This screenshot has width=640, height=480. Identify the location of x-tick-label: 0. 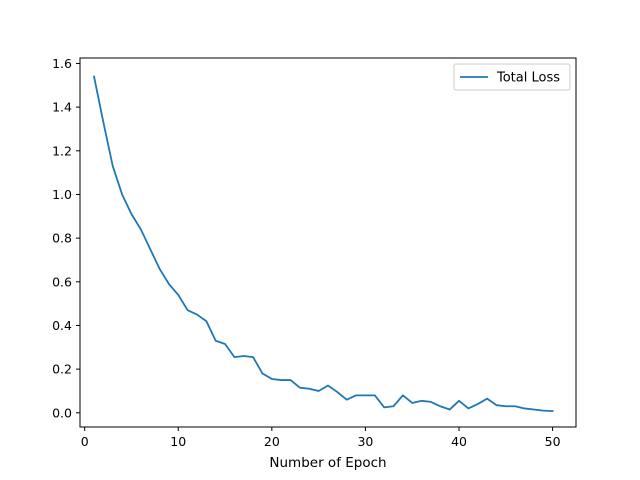
(85, 441).